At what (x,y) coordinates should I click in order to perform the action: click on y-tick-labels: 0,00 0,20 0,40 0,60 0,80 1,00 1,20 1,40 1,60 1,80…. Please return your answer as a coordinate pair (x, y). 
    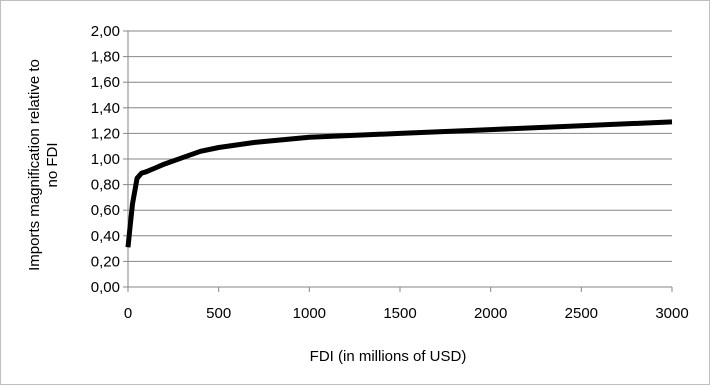
    Looking at the image, I should click on (109, 159).